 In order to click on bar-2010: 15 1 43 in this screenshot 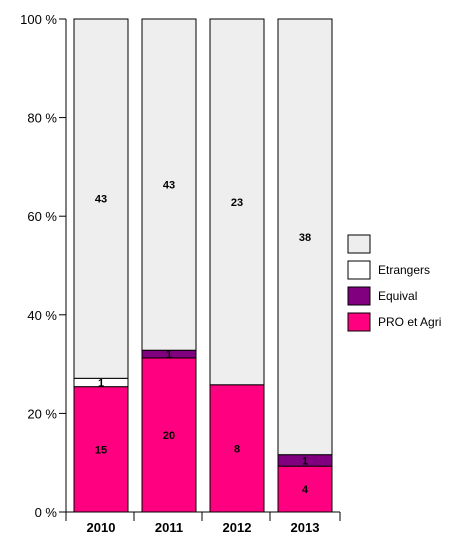, I will do `click(101, 265)`.